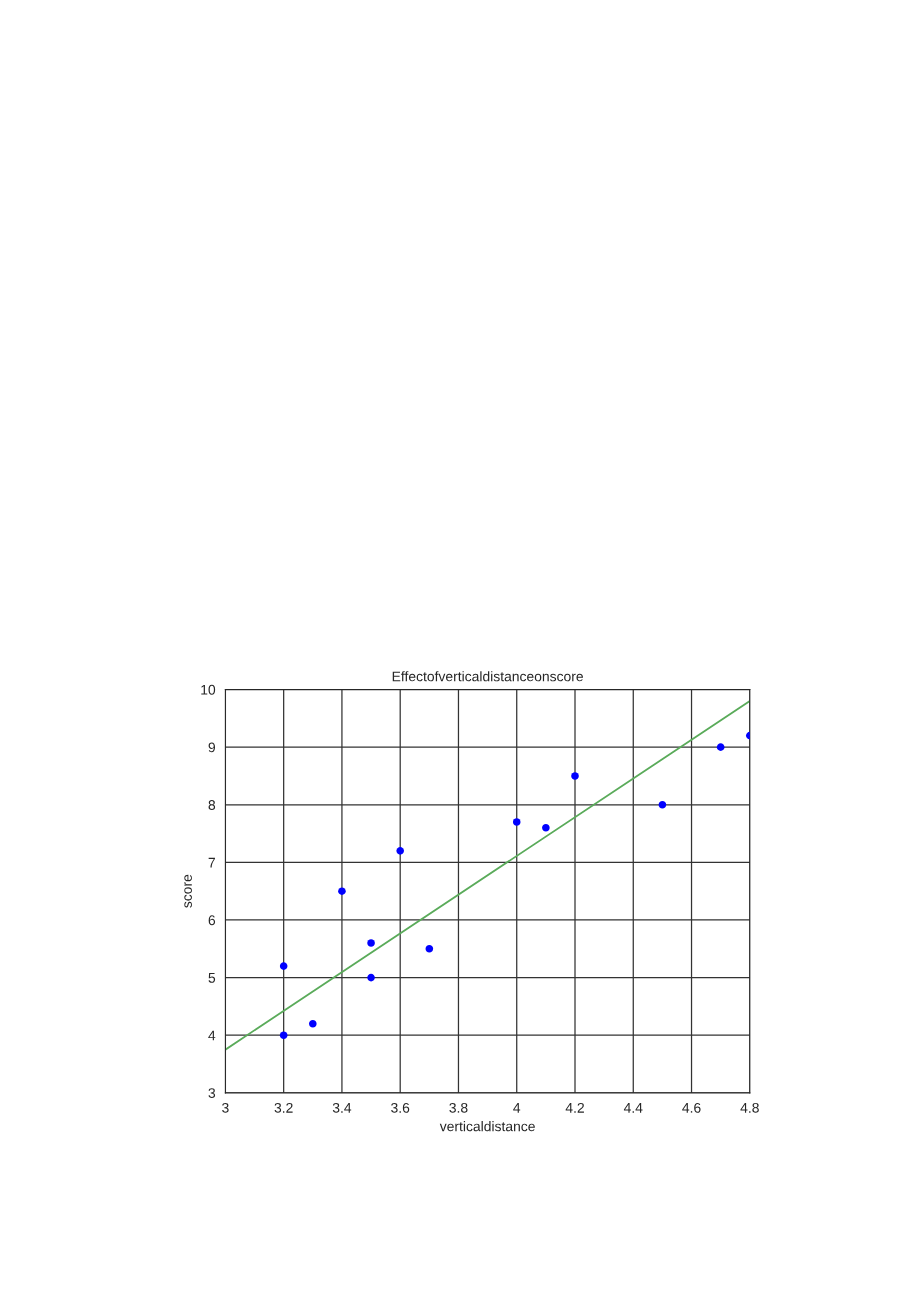 This screenshot has height=1301, width=920. I want to click on y-tick-label: 3, so click(212, 1093).